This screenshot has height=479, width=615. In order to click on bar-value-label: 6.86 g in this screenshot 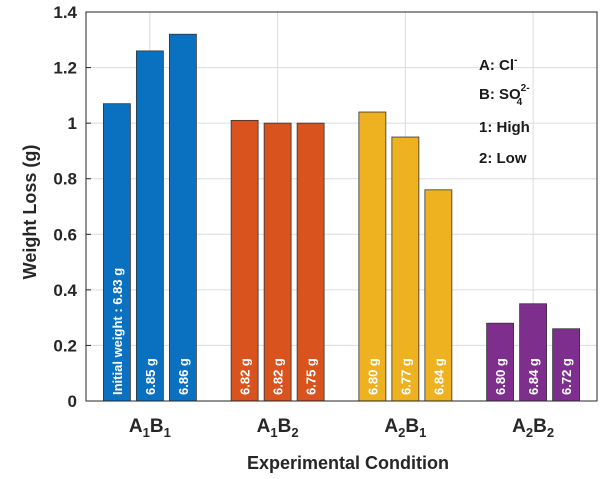, I will do `click(183, 376)`.